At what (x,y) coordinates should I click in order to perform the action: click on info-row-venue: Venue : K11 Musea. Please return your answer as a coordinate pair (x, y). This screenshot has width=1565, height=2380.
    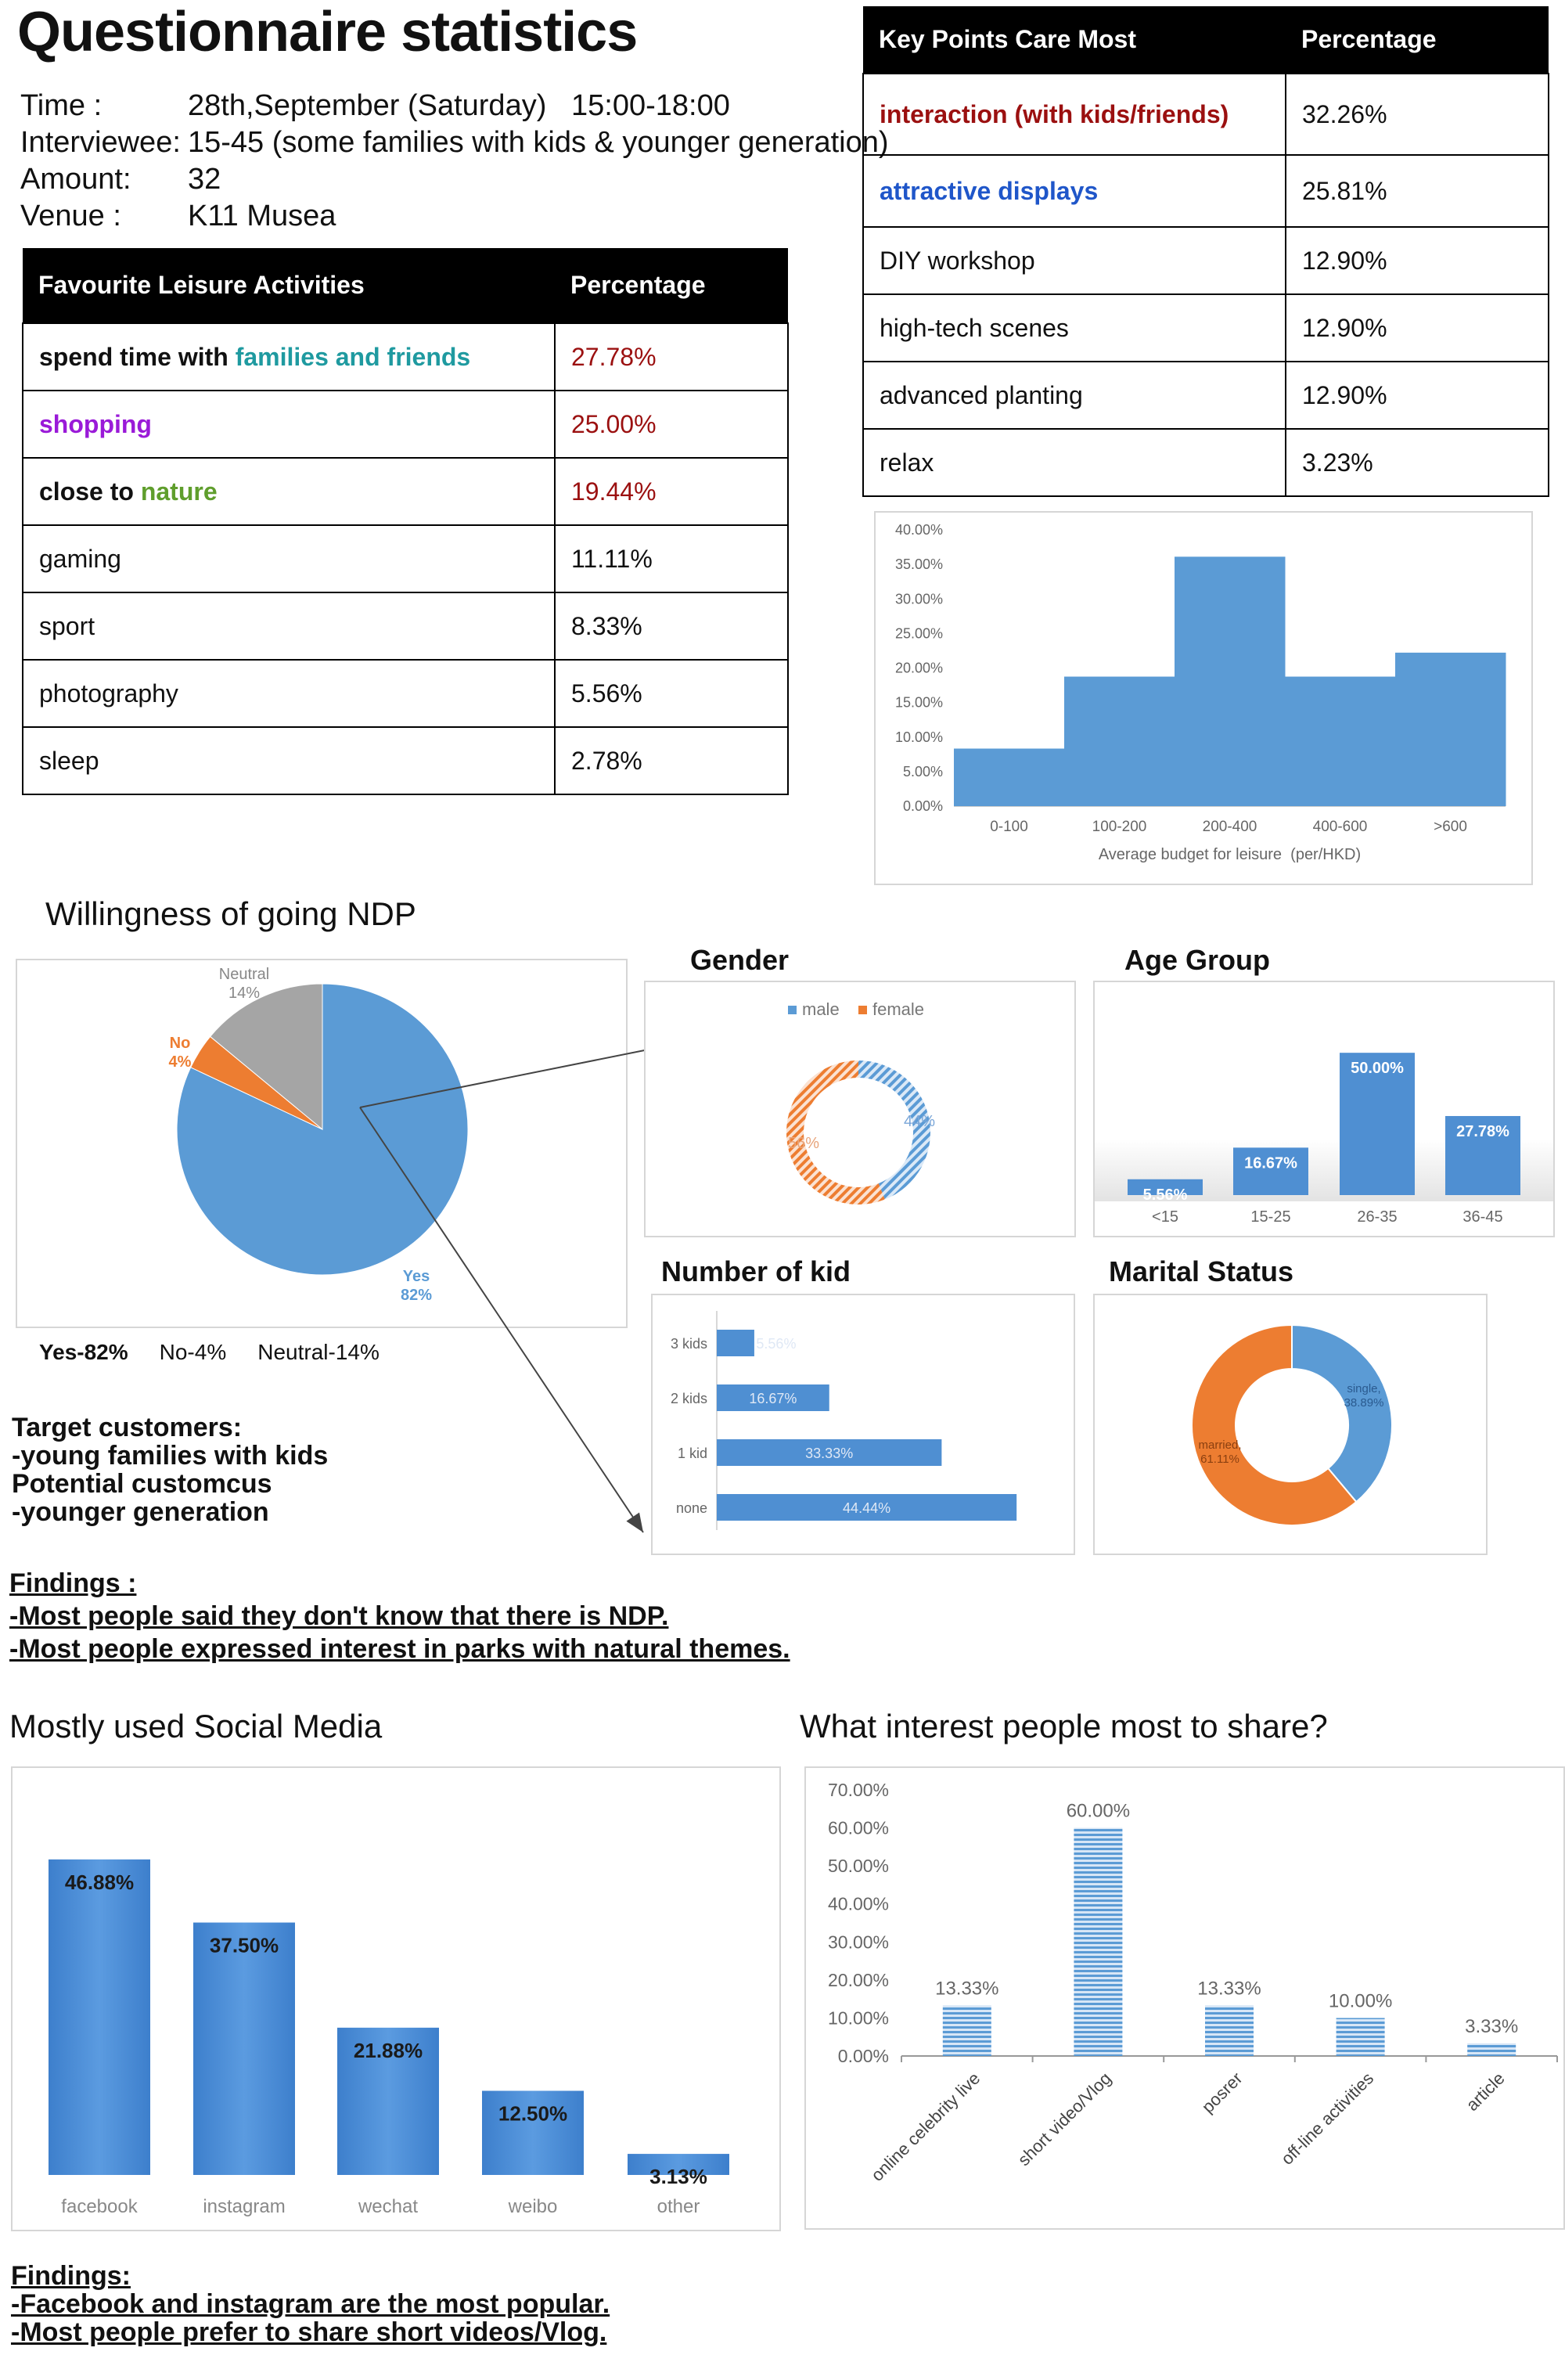
    Looking at the image, I should click on (454, 216).